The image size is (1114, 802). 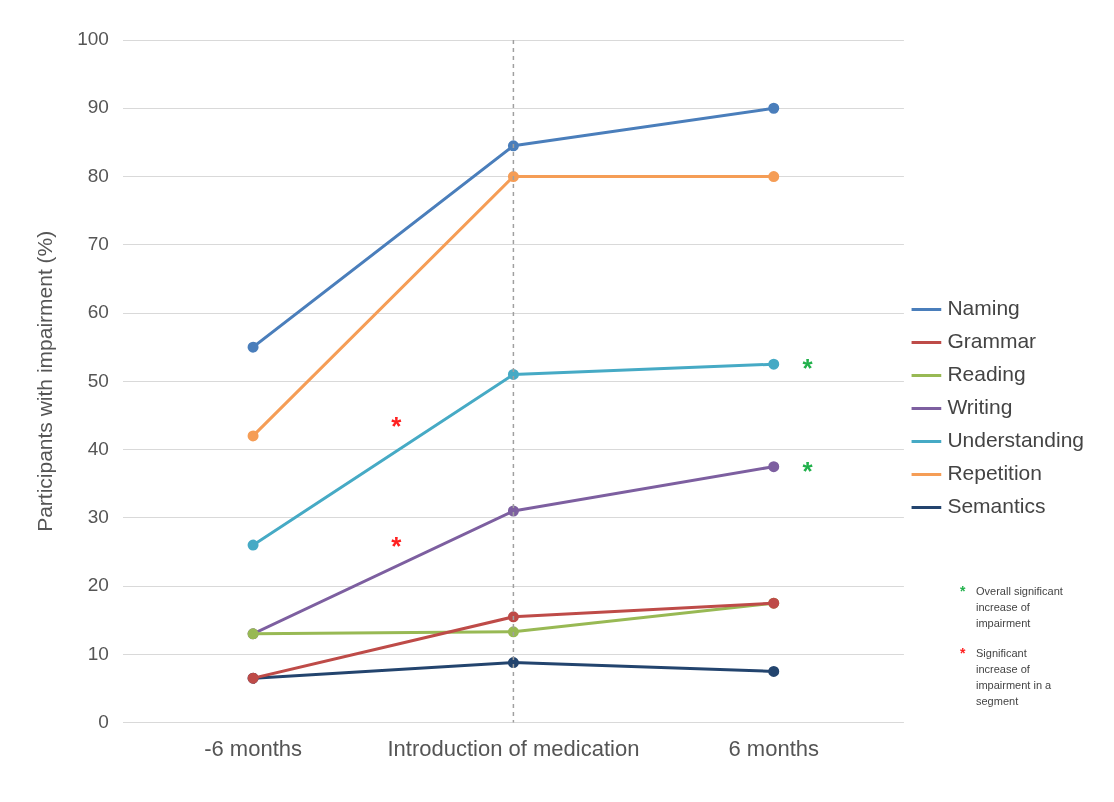 I want to click on y-tick-label: 100, so click(x=93, y=39).